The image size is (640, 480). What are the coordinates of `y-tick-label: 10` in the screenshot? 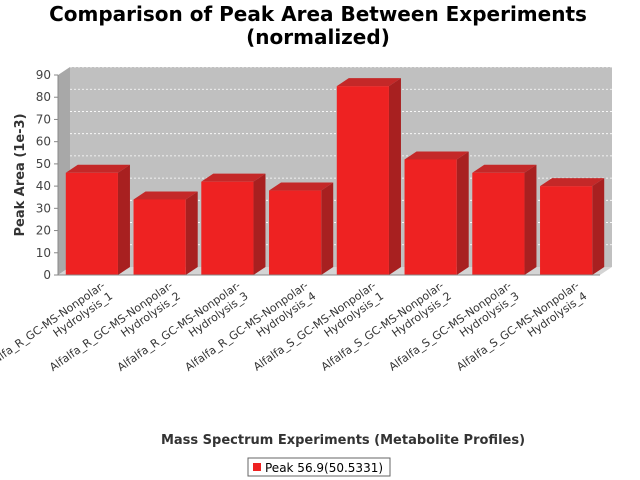 It's located at (43, 253).